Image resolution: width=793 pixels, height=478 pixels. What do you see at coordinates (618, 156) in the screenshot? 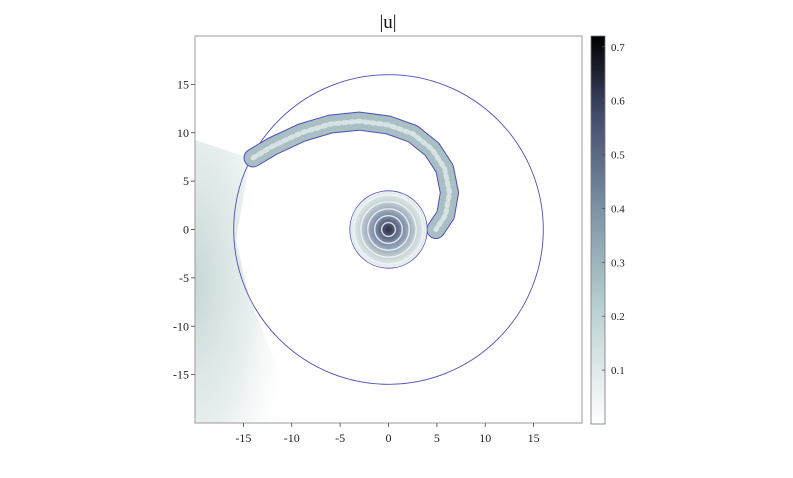
I see `colorbar-tick-label: 0.5` at bounding box center [618, 156].